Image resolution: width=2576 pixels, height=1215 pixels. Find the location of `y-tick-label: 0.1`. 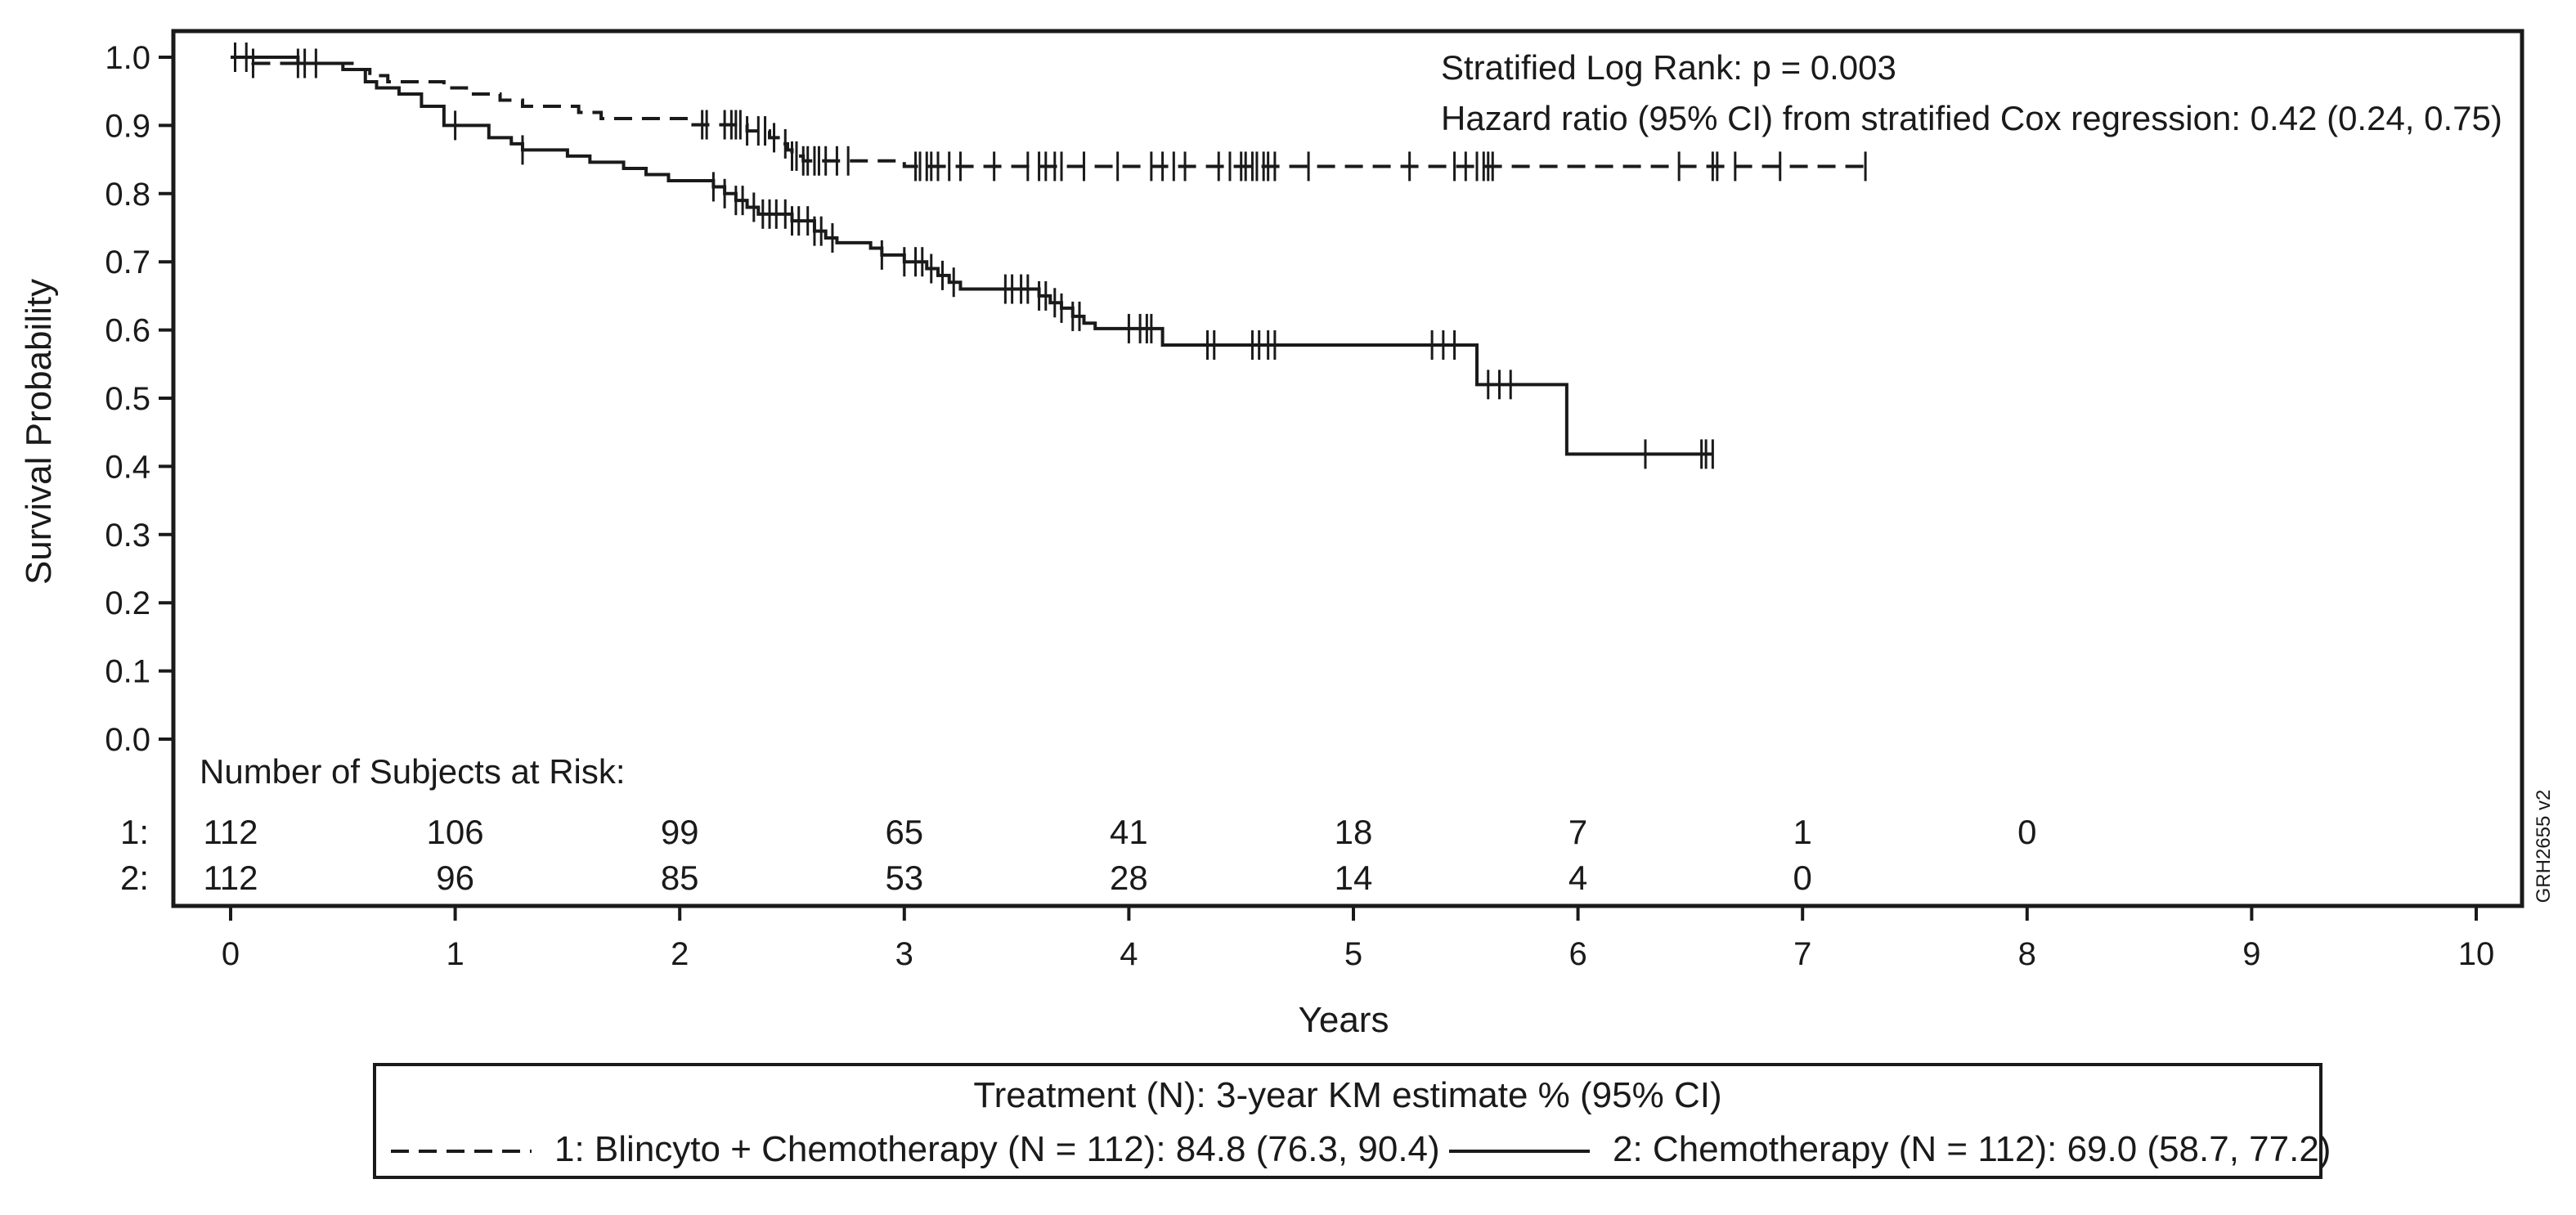

y-tick-label: 0.1 is located at coordinates (128, 672).